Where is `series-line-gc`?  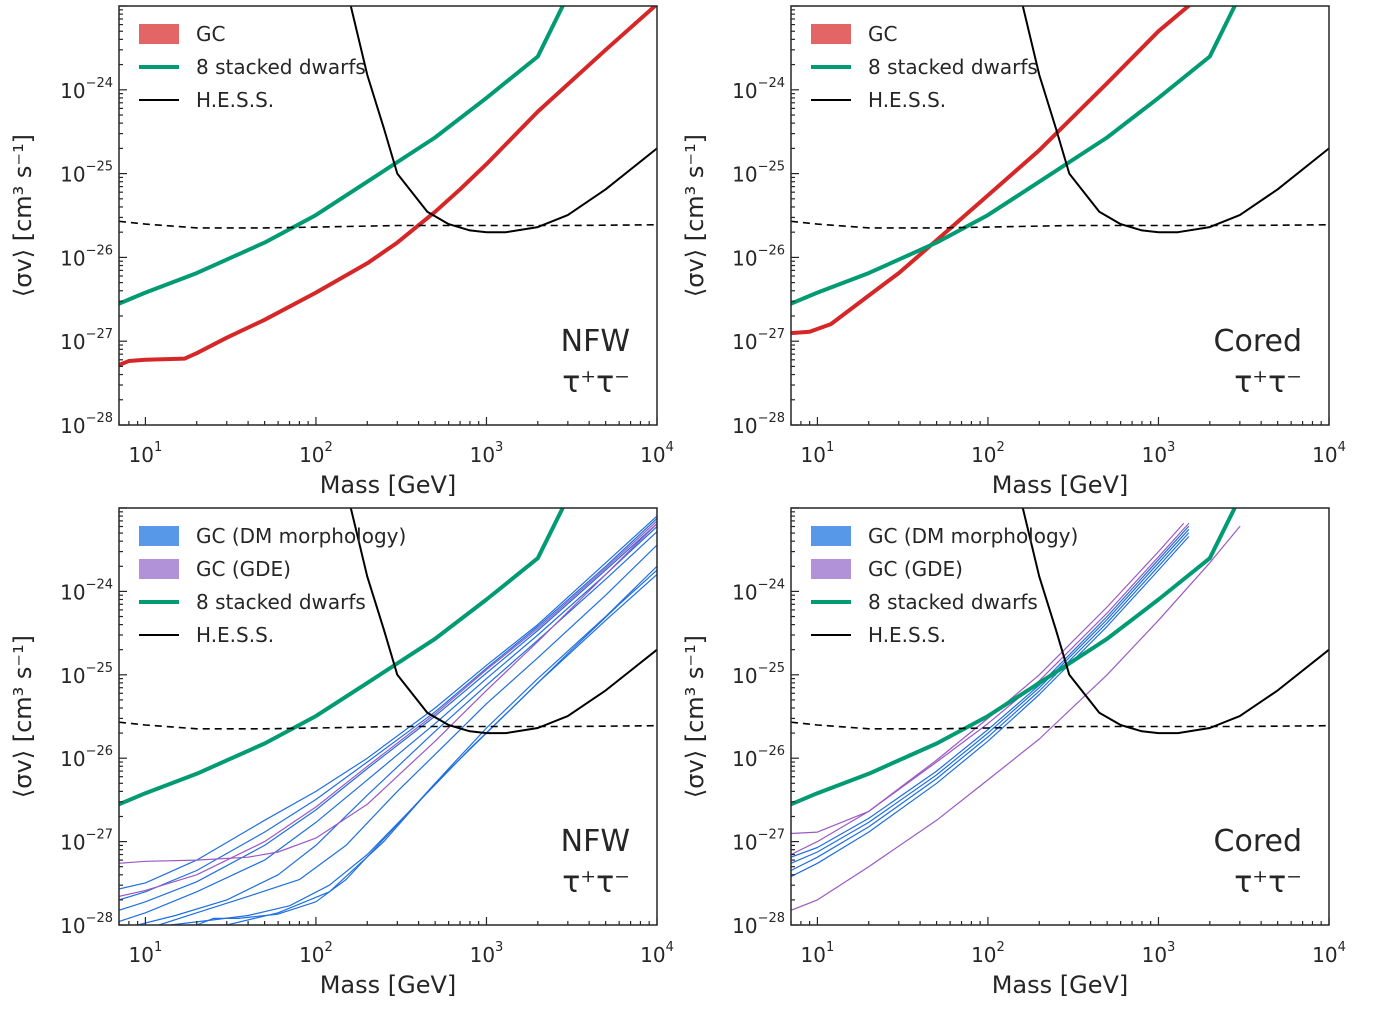 series-line-gc is located at coordinates (991, 171).